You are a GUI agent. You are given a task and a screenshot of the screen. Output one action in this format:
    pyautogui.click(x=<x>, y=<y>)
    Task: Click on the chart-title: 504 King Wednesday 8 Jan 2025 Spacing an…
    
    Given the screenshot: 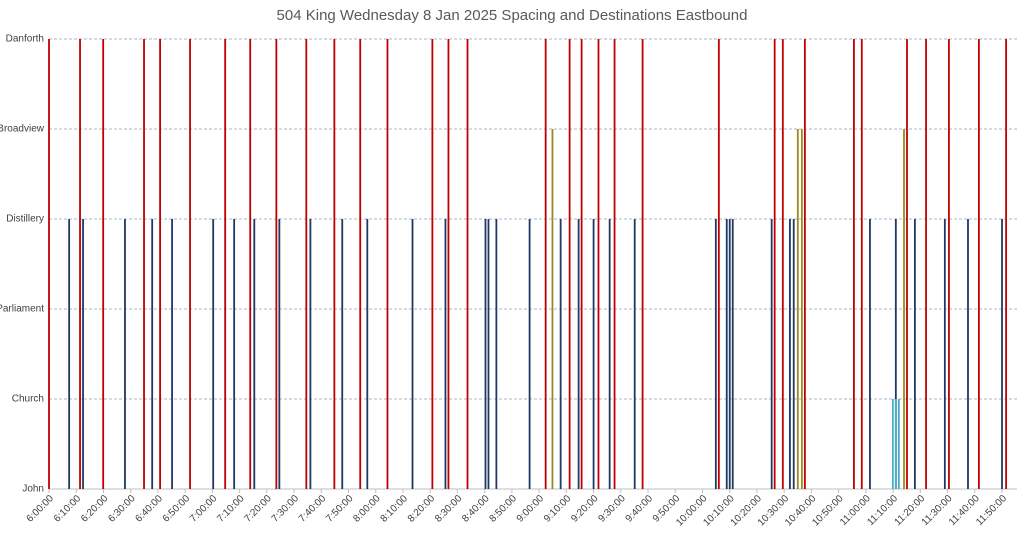 What is the action you would take?
    pyautogui.click(x=512, y=15)
    